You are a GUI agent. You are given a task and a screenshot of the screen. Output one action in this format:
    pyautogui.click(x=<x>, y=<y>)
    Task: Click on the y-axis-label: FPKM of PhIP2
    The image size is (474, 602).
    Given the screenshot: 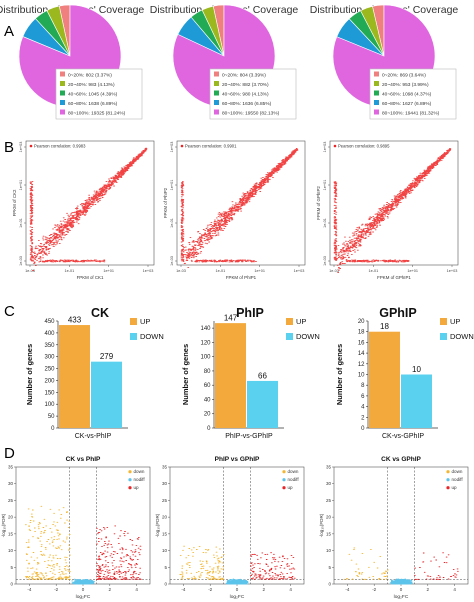 What is the action you would take?
    pyautogui.click(x=165, y=202)
    